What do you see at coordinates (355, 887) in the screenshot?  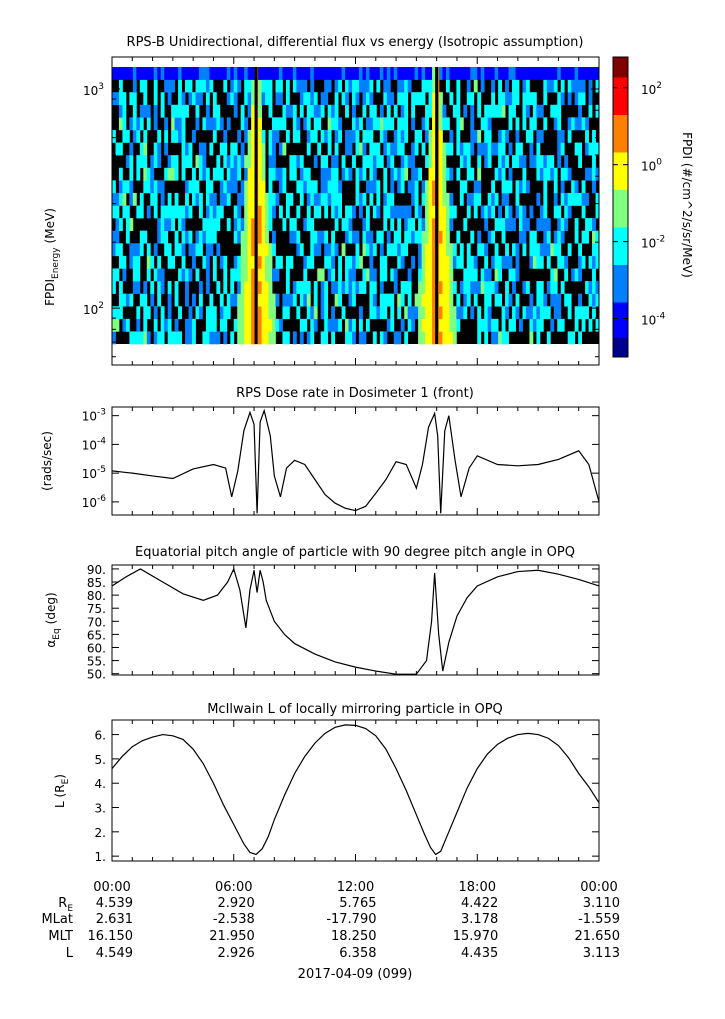 I see `time-tick-label: 12:00` at bounding box center [355, 887].